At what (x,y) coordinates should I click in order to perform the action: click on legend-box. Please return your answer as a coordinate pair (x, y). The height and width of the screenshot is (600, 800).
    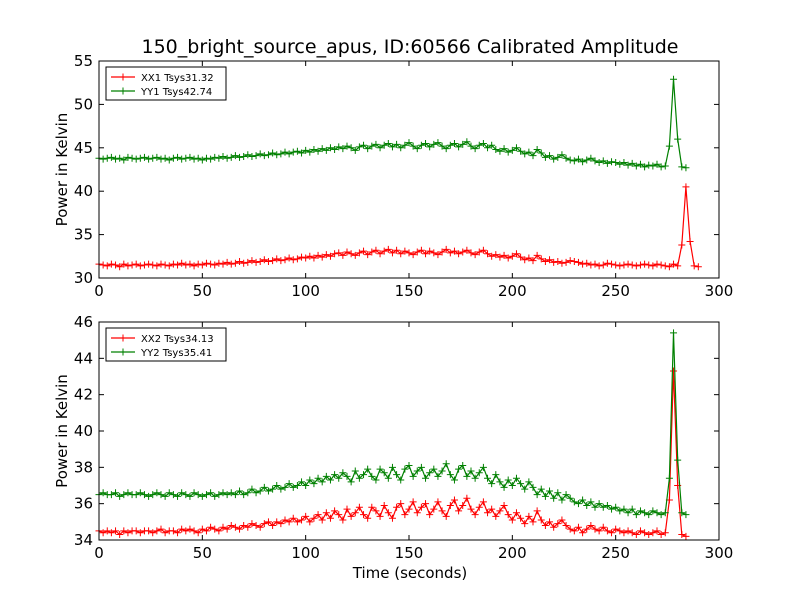
    Looking at the image, I should click on (166, 83).